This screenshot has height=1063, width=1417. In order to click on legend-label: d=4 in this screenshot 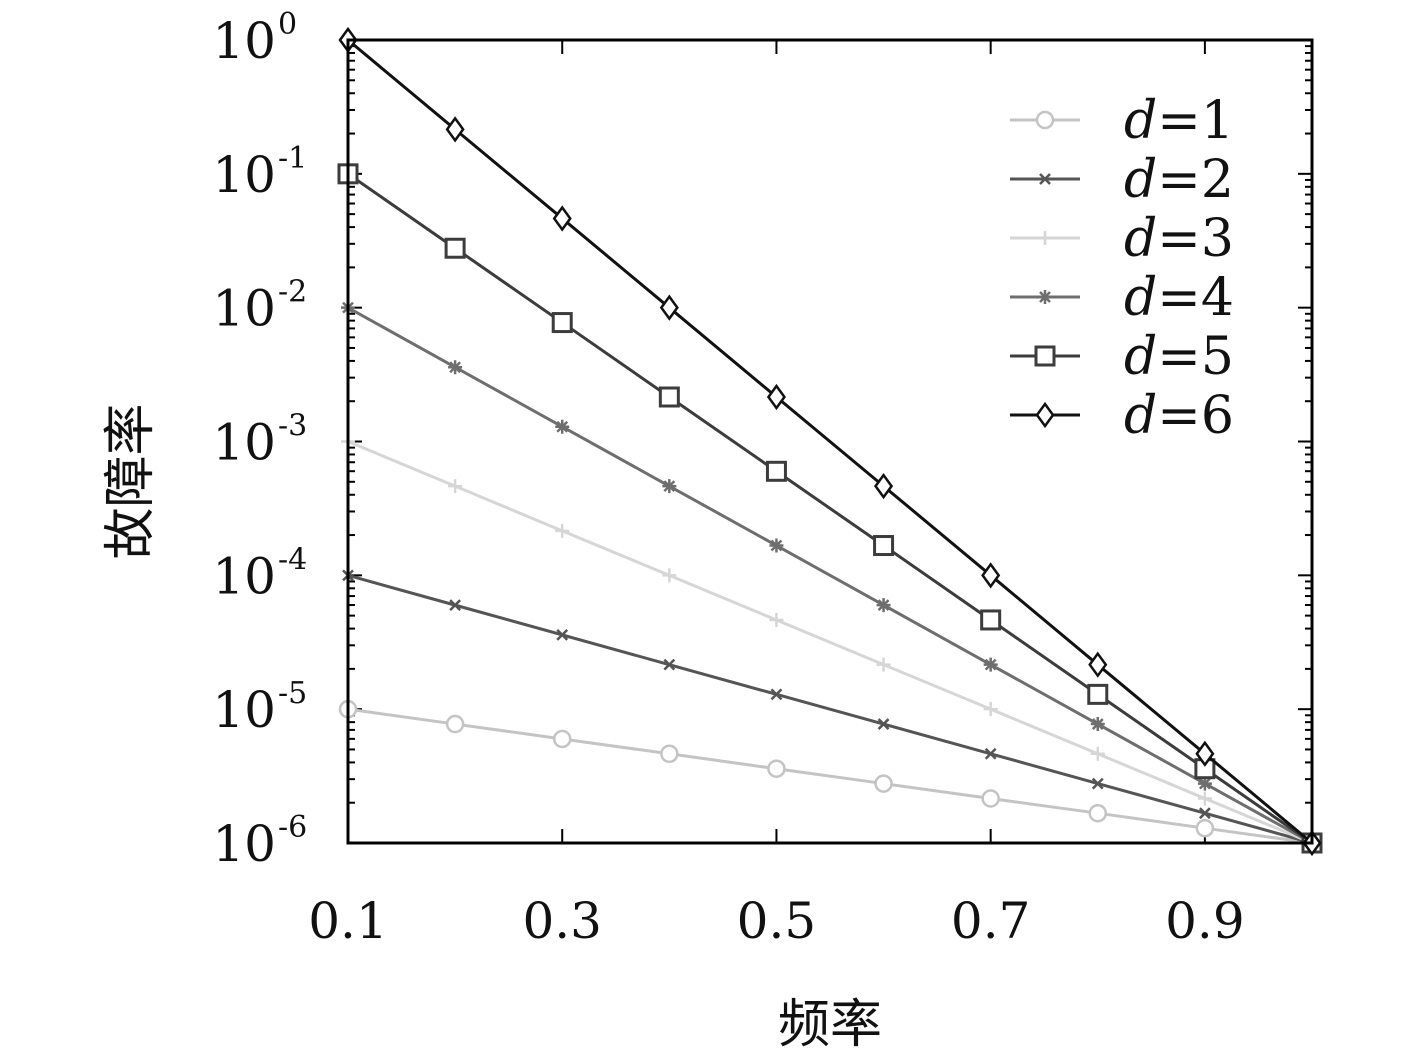, I will do `click(1179, 298)`.